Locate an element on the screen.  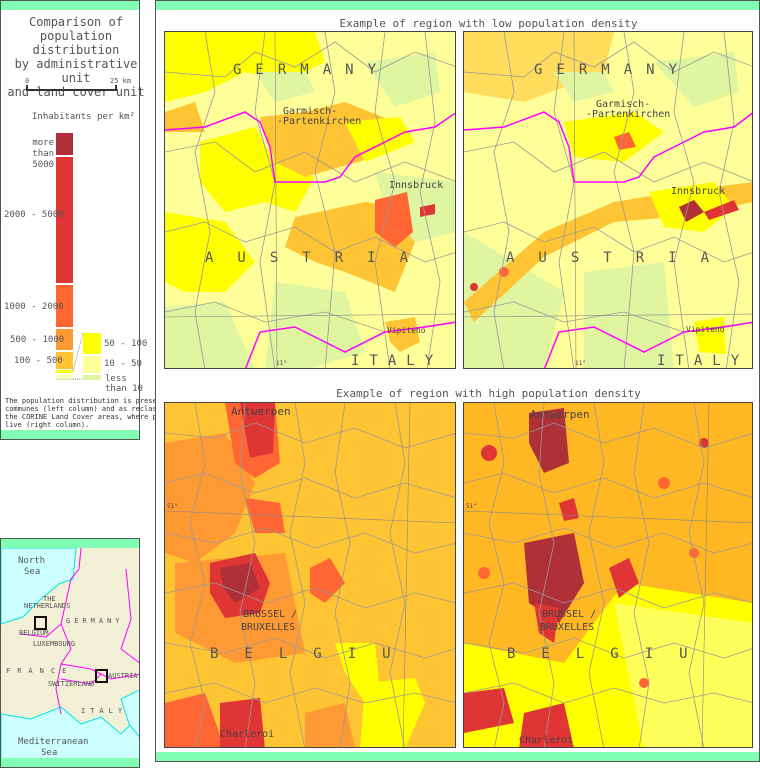
legend-label: less than 10 is located at coordinates (124, 384).